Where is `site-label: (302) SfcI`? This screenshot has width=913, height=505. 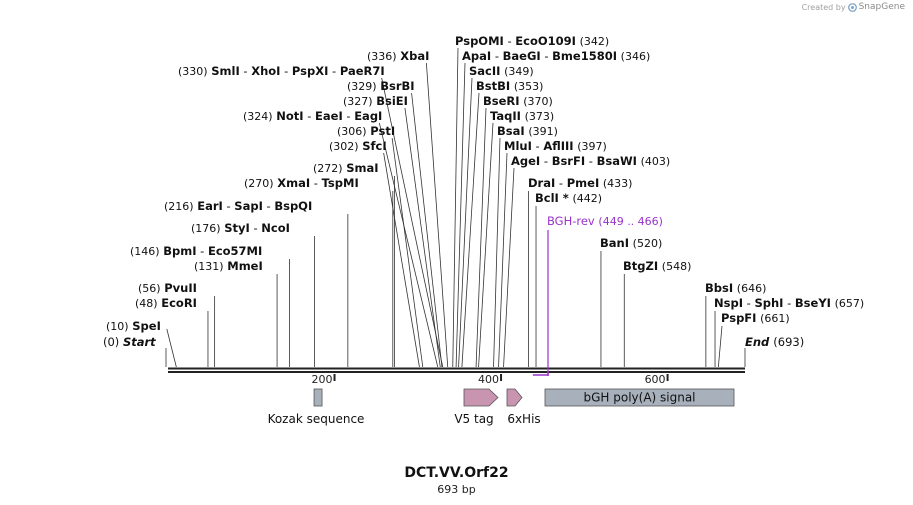
site-label: (302) SfcI is located at coordinates (358, 146).